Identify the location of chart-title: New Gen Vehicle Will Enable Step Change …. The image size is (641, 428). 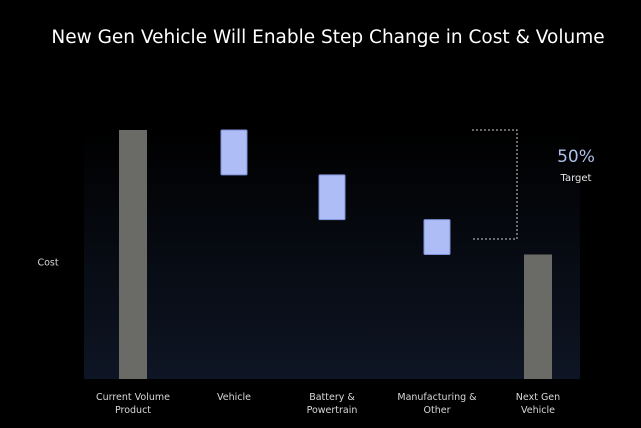
(327, 37).